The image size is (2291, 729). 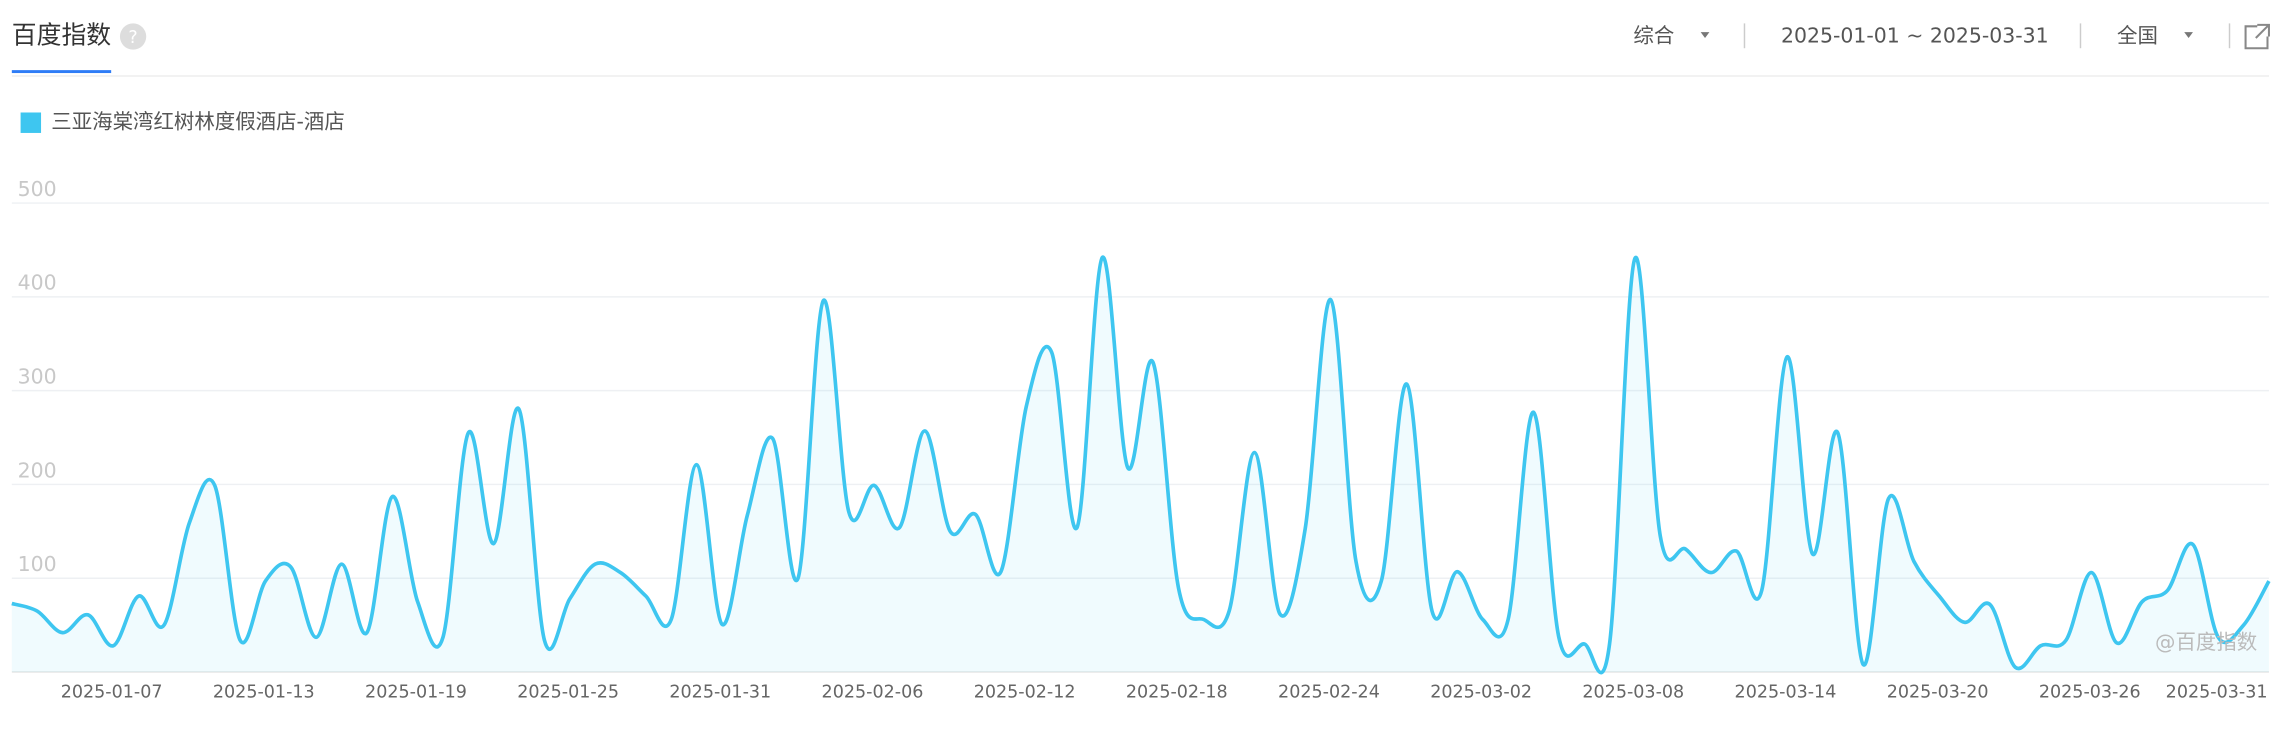 I want to click on x-tick-label: 2025-01-07, so click(x=112, y=692).